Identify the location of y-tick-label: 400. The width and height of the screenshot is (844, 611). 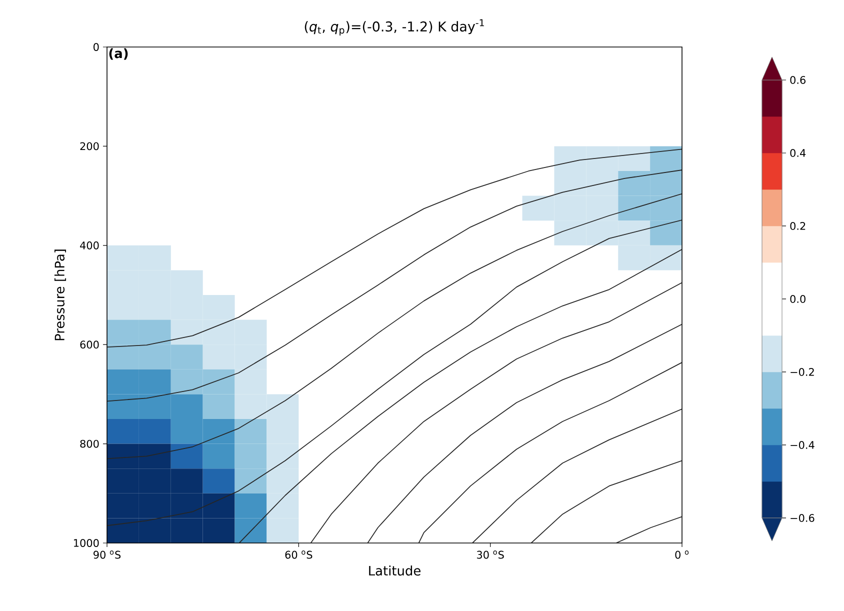
(89, 245).